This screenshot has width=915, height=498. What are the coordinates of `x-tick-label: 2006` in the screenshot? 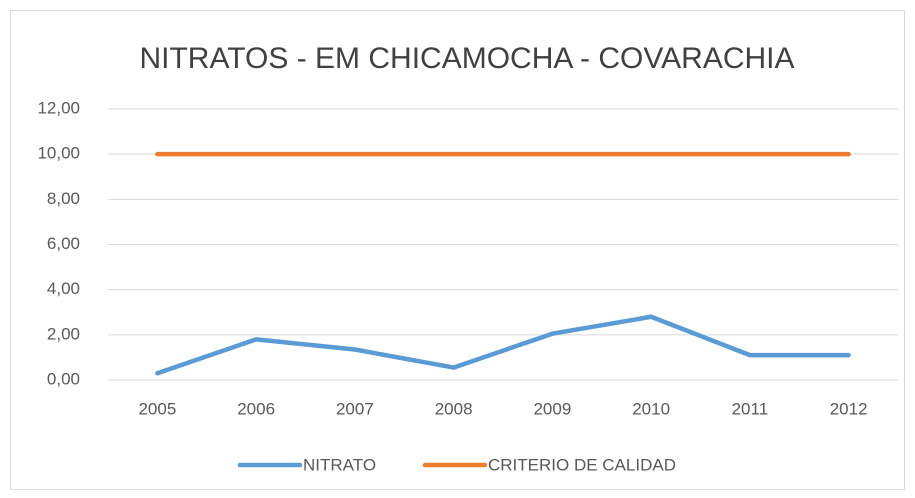 It's located at (256, 408).